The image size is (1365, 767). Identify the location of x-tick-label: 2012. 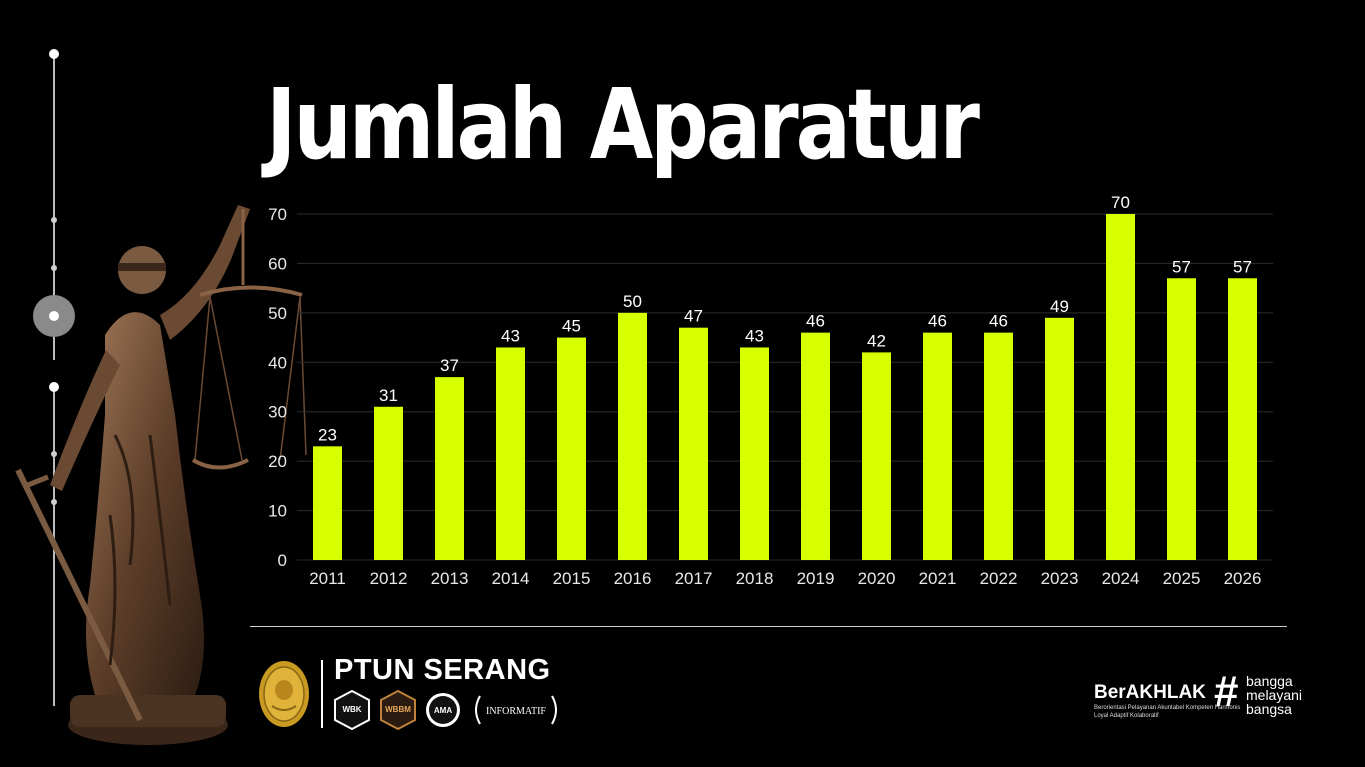
(389, 578).